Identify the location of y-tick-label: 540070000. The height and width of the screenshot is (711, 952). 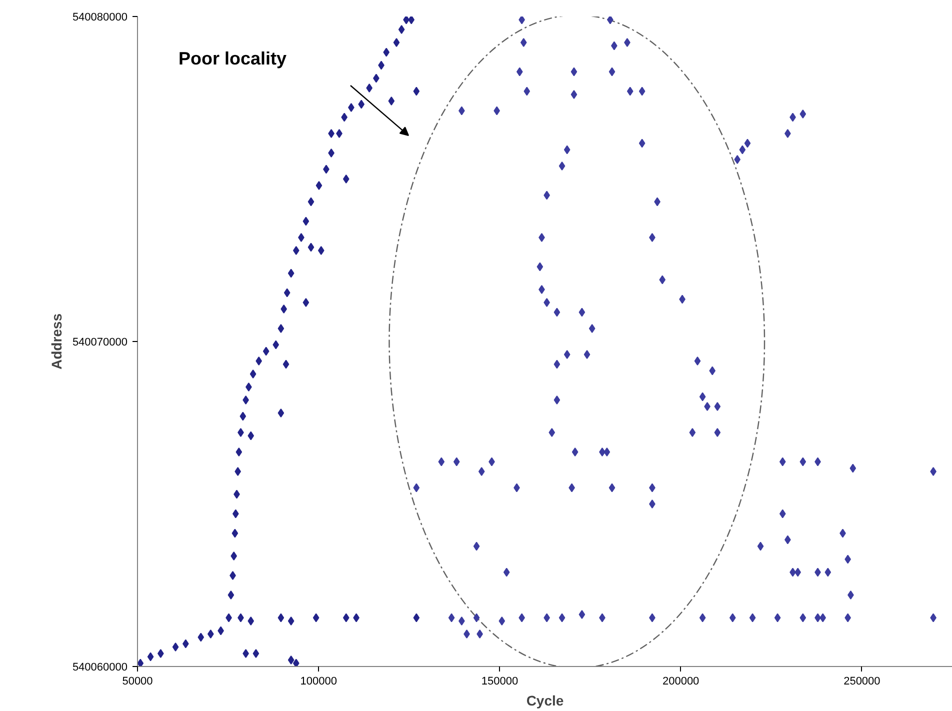
(100, 342).